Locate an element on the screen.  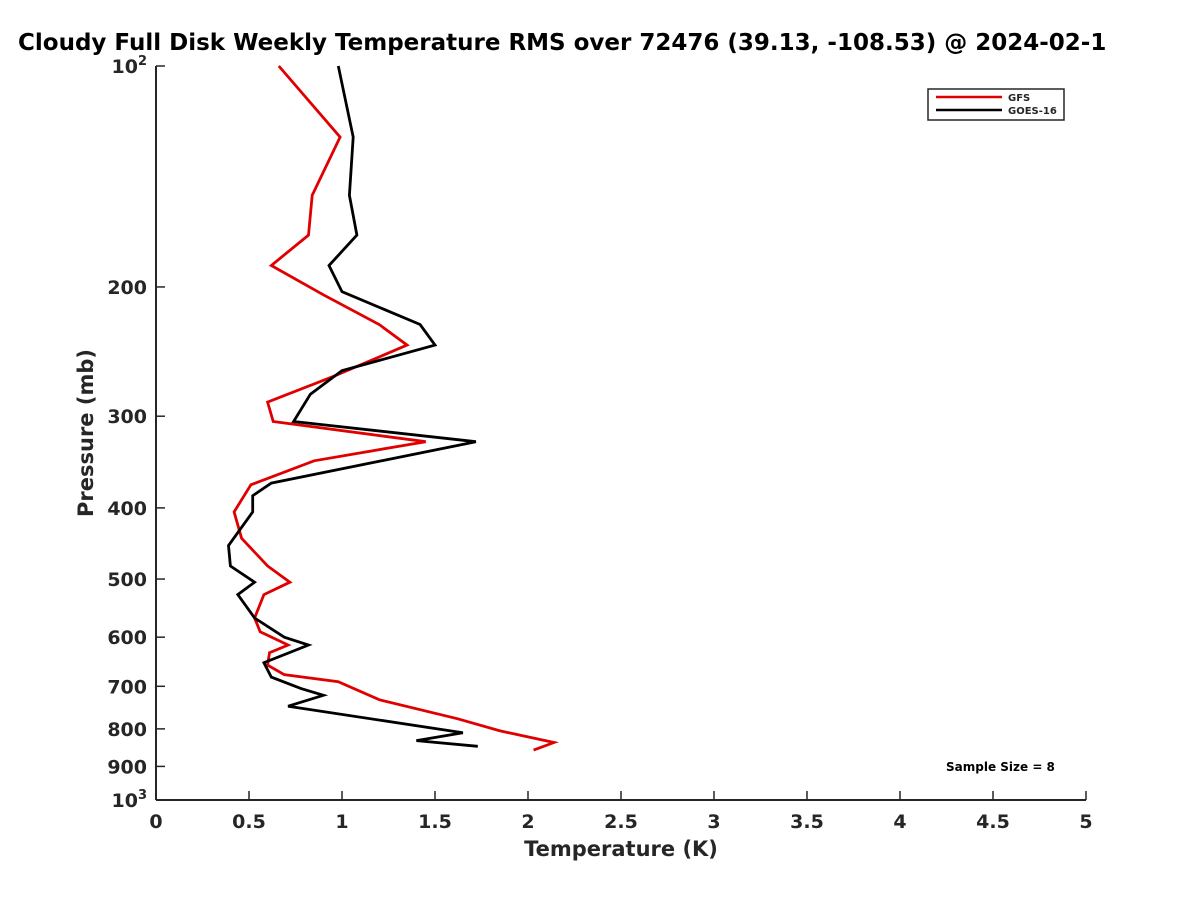
x-tick-label: 2 is located at coordinates (527, 822).